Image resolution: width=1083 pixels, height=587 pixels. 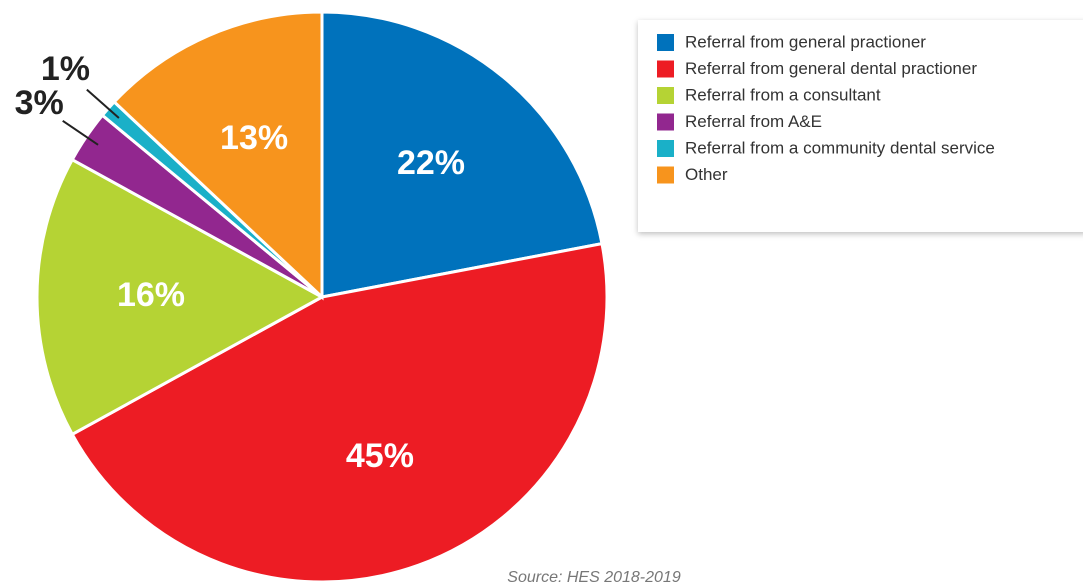 I want to click on legend-label: Referral from a community dental service, so click(x=840, y=147).